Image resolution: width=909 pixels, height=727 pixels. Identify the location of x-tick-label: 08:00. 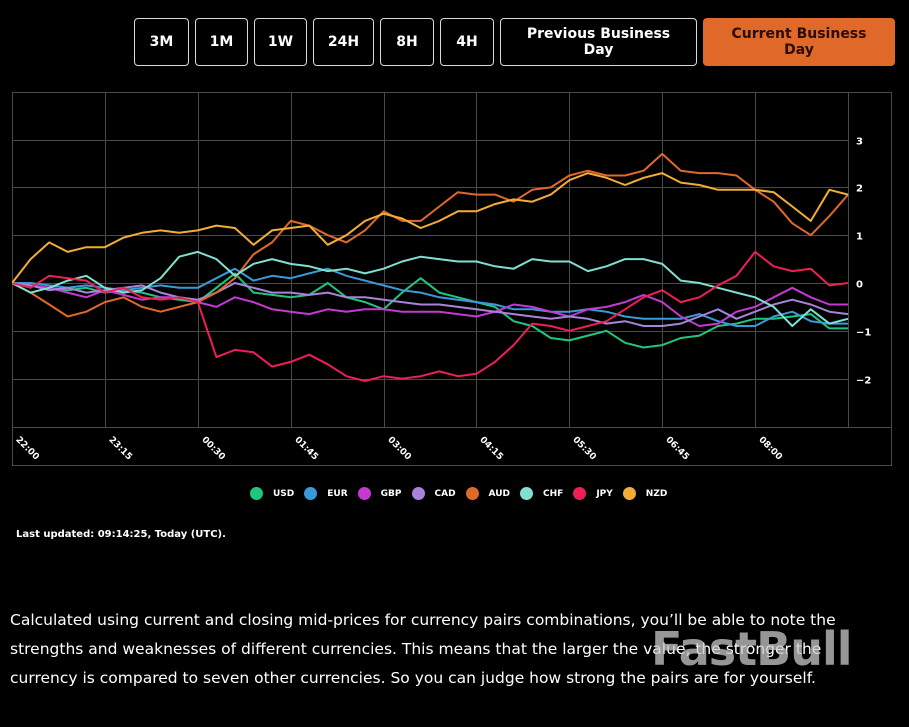
(769, 448).